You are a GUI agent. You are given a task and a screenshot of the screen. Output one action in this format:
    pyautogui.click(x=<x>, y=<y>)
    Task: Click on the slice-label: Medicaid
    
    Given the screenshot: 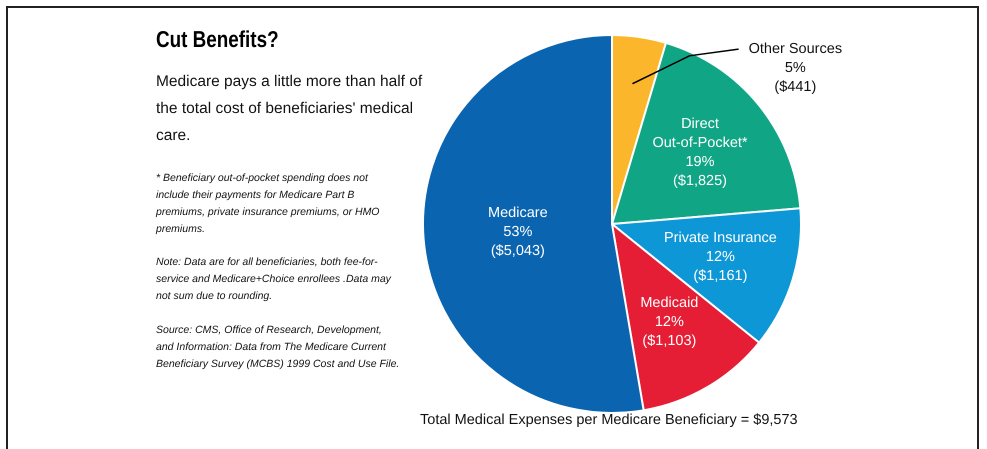 What is the action you would take?
    pyautogui.click(x=669, y=302)
    